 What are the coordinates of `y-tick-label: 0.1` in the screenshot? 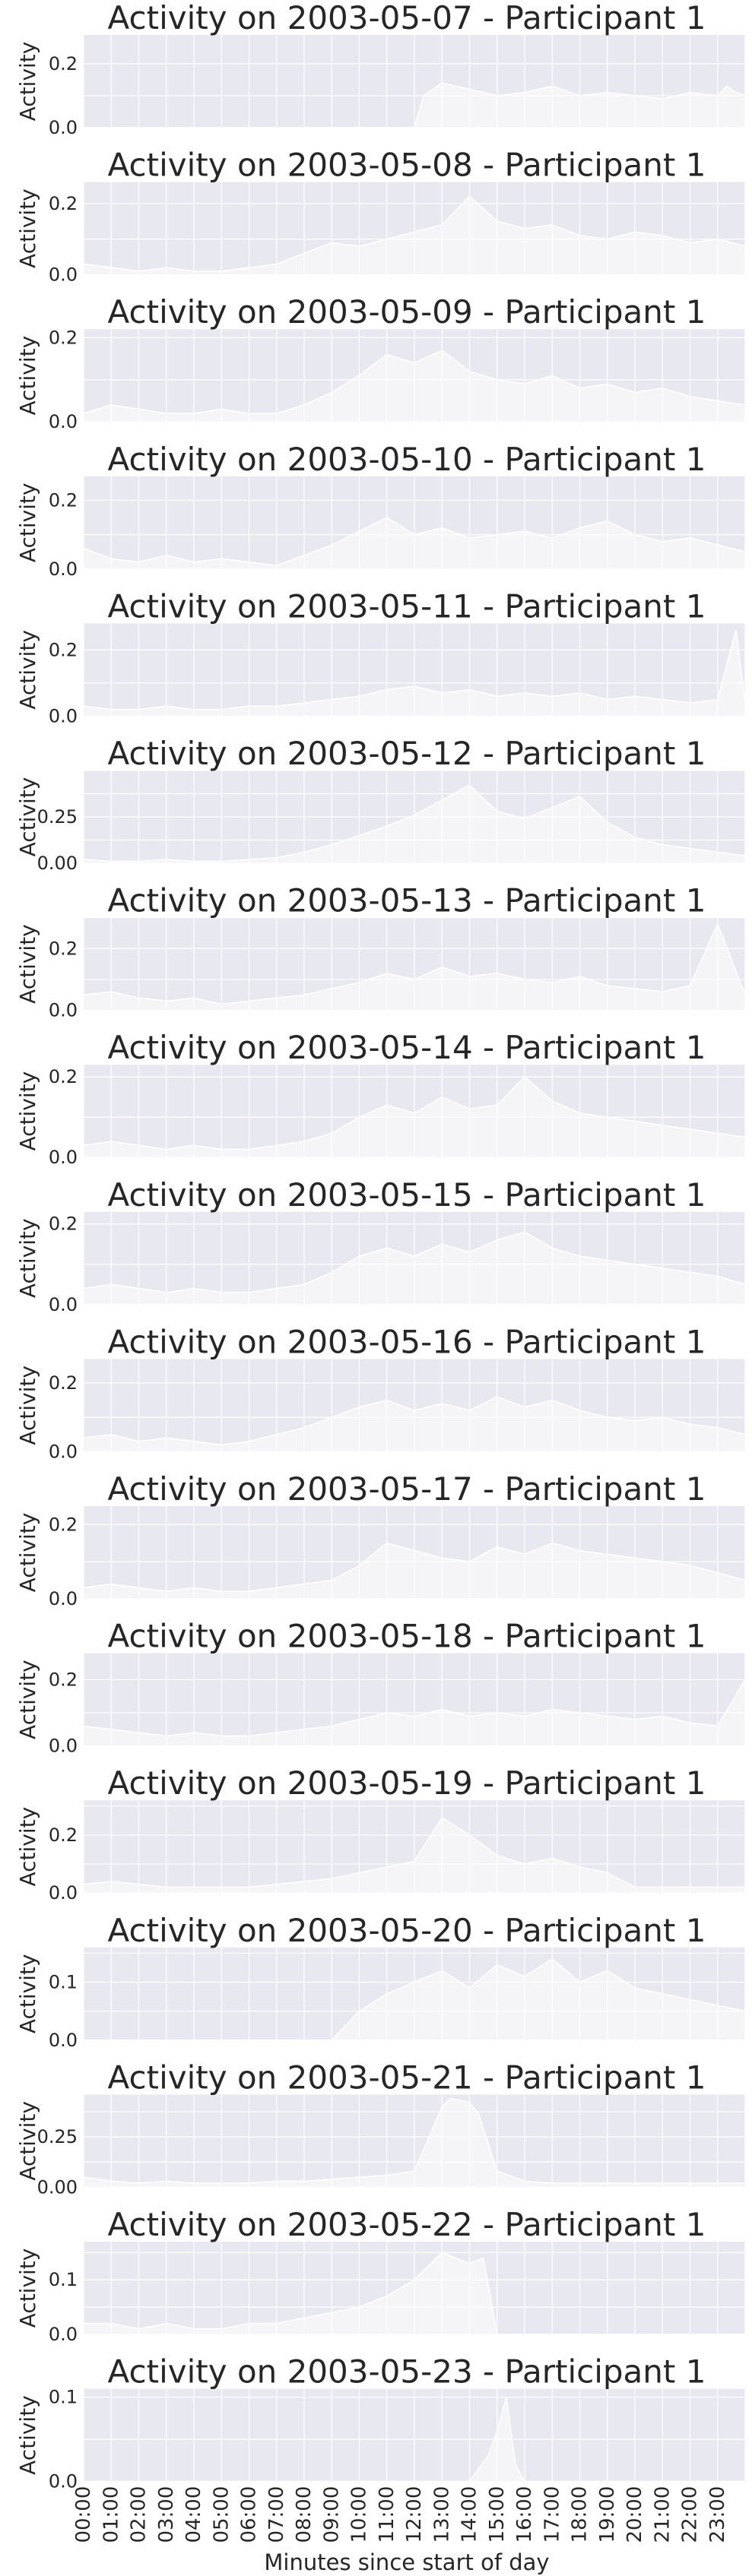 It's located at (63, 2279).